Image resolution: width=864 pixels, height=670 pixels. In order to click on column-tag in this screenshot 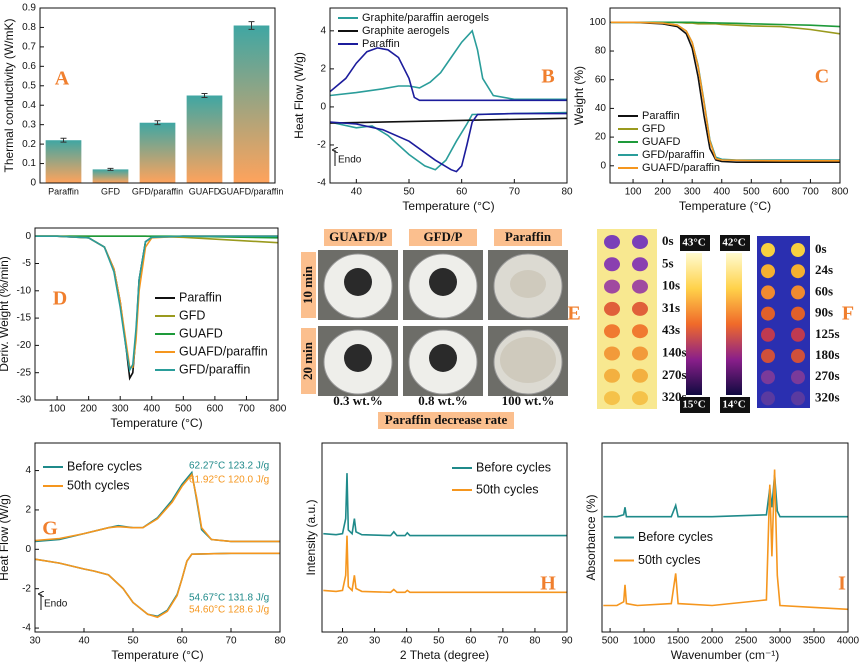, I will do `click(443, 237)`.